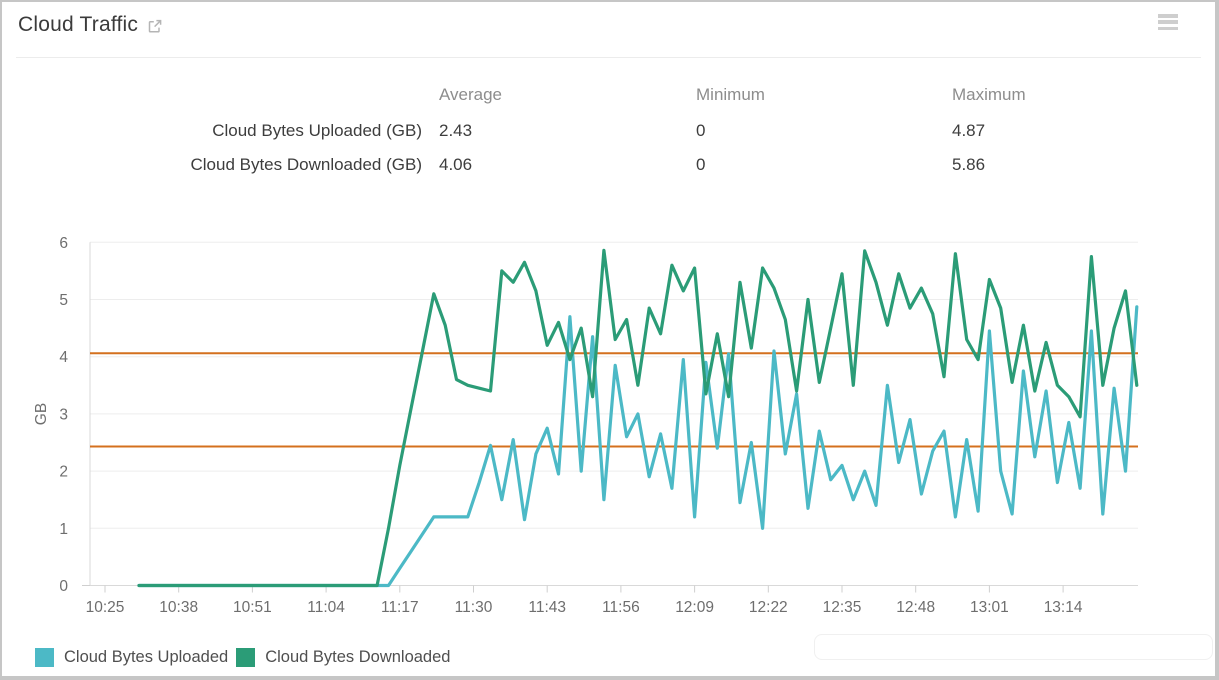 Image resolution: width=1219 pixels, height=680 pixels. What do you see at coordinates (105, 607) in the screenshot?
I see `x-tick-label: 10:25` at bounding box center [105, 607].